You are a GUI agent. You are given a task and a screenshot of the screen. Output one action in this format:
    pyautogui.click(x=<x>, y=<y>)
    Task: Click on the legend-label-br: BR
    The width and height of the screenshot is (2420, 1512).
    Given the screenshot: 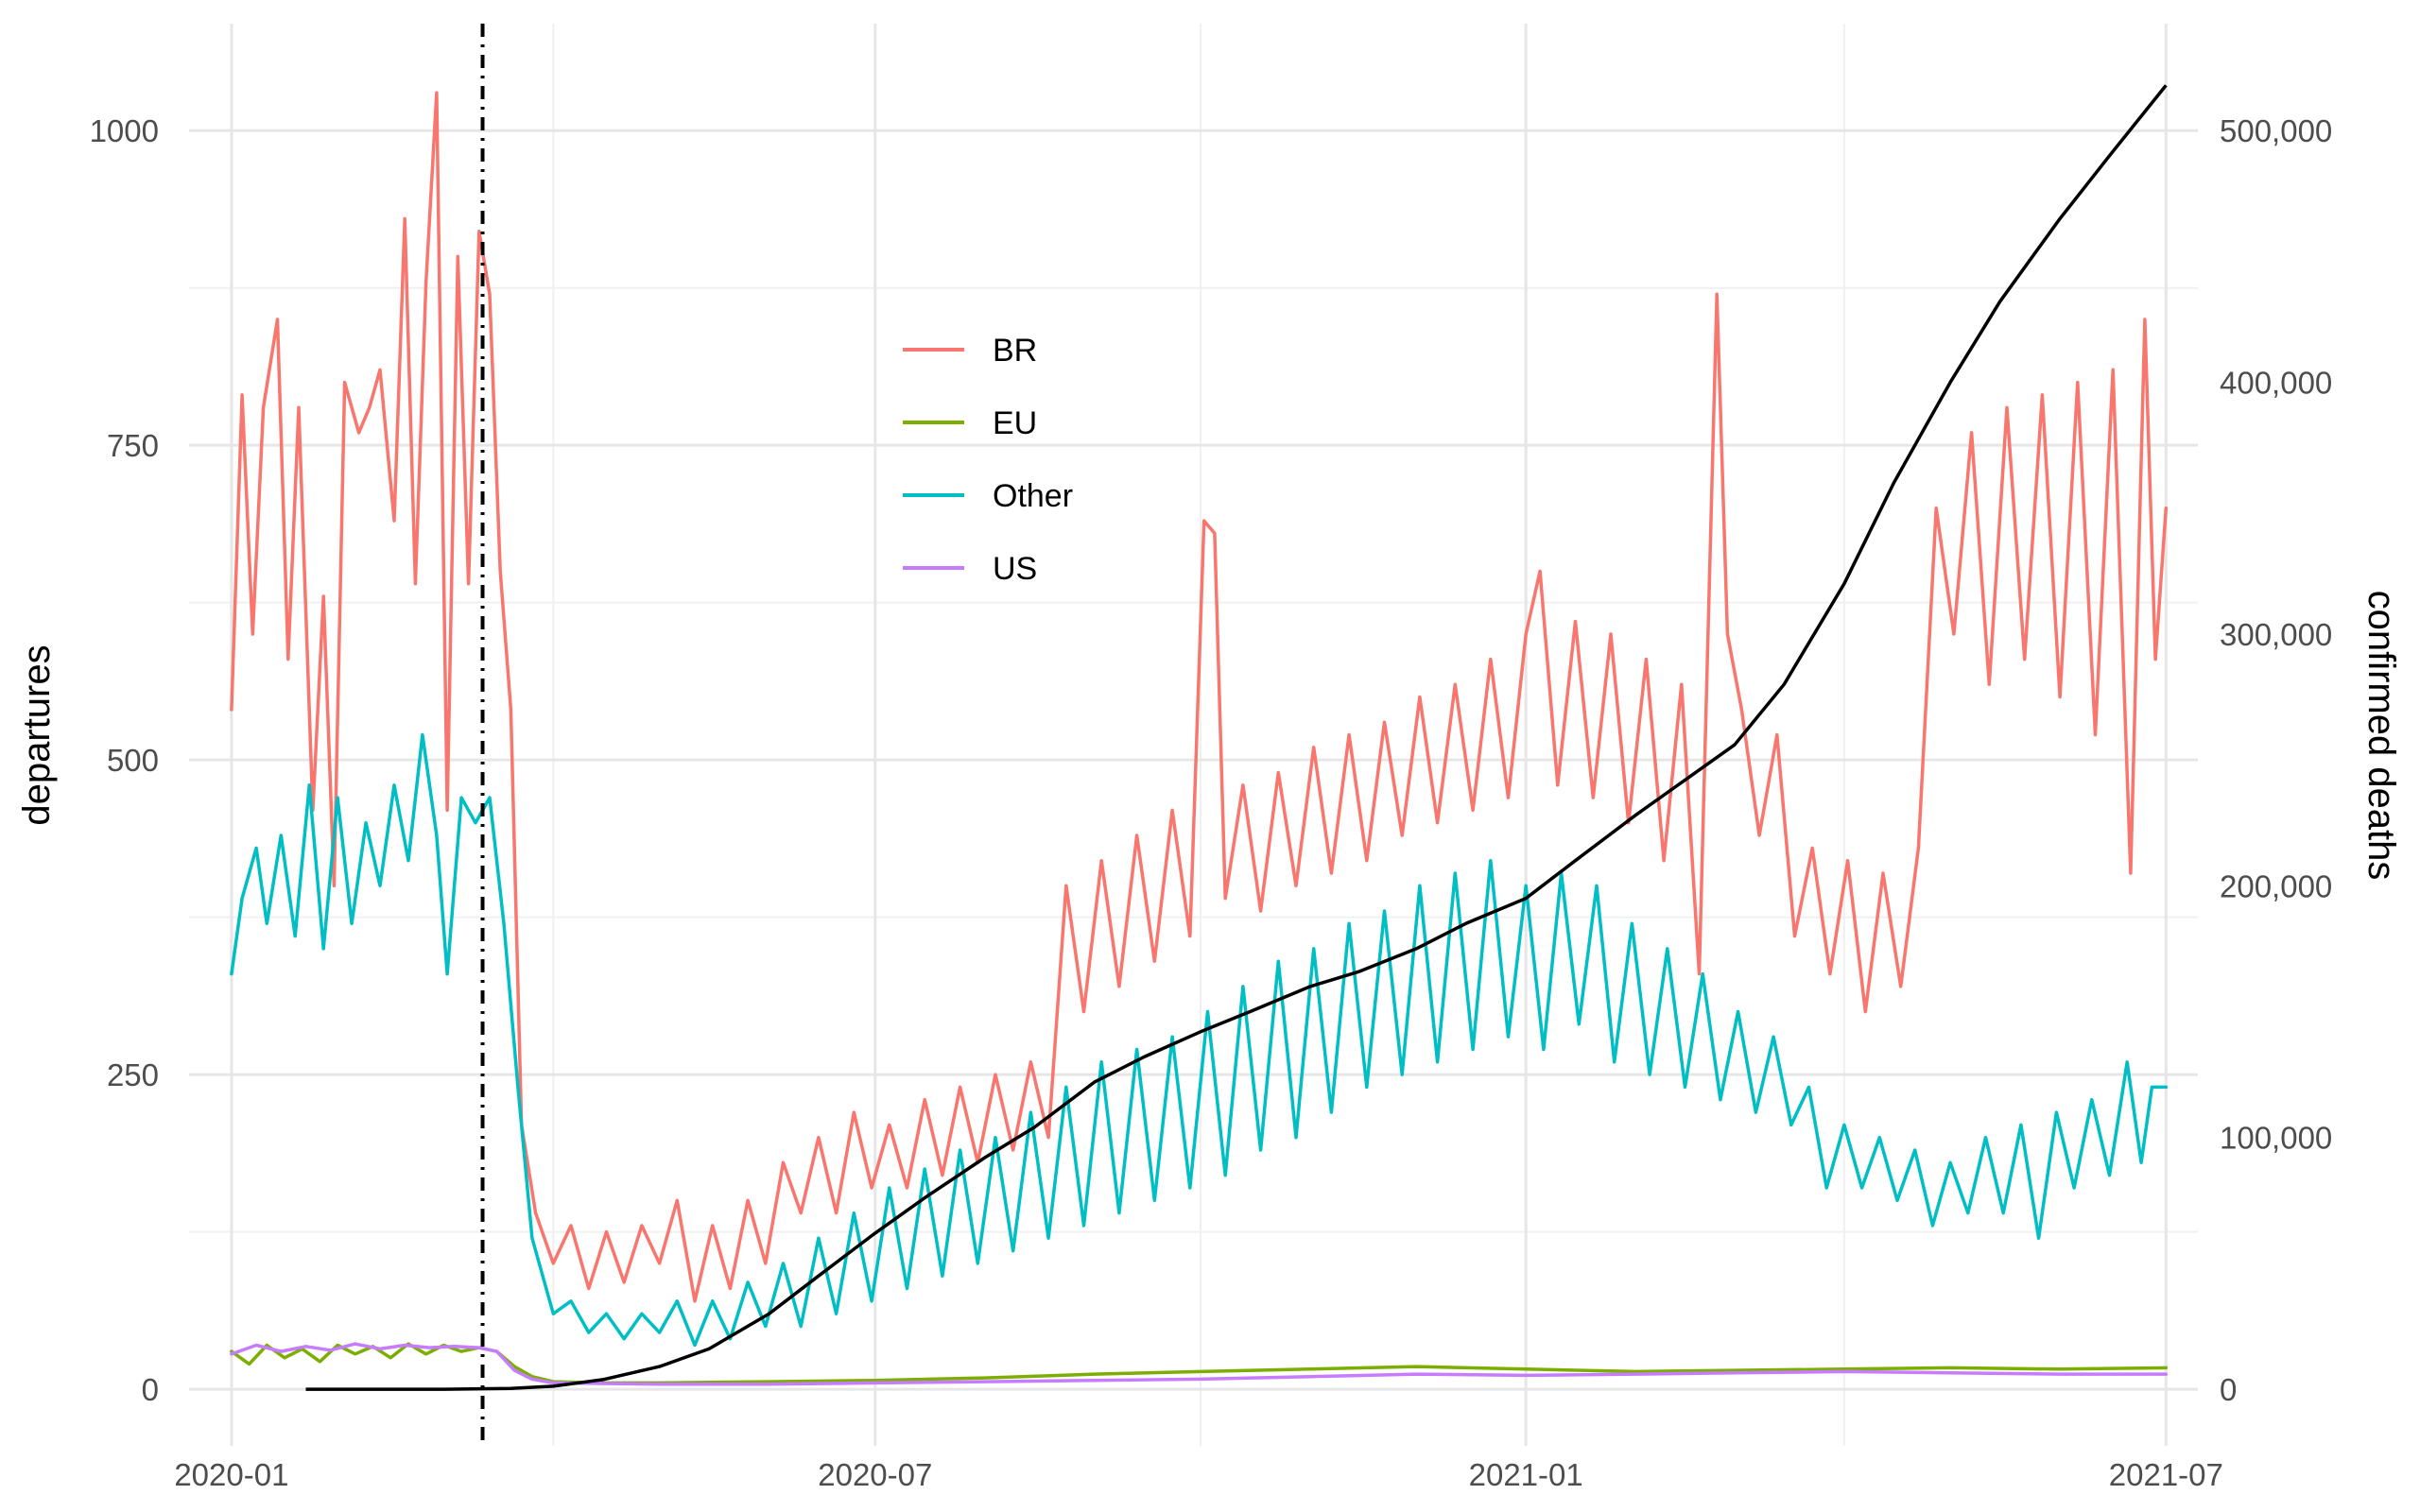 What is the action you would take?
    pyautogui.click(x=1015, y=351)
    